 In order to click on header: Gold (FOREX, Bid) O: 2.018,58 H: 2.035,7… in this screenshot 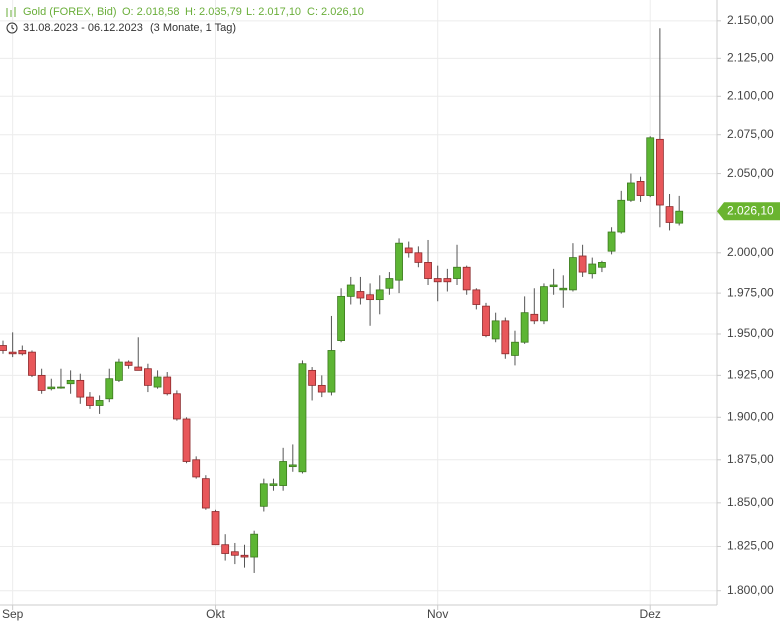, I will do `click(185, 20)`.